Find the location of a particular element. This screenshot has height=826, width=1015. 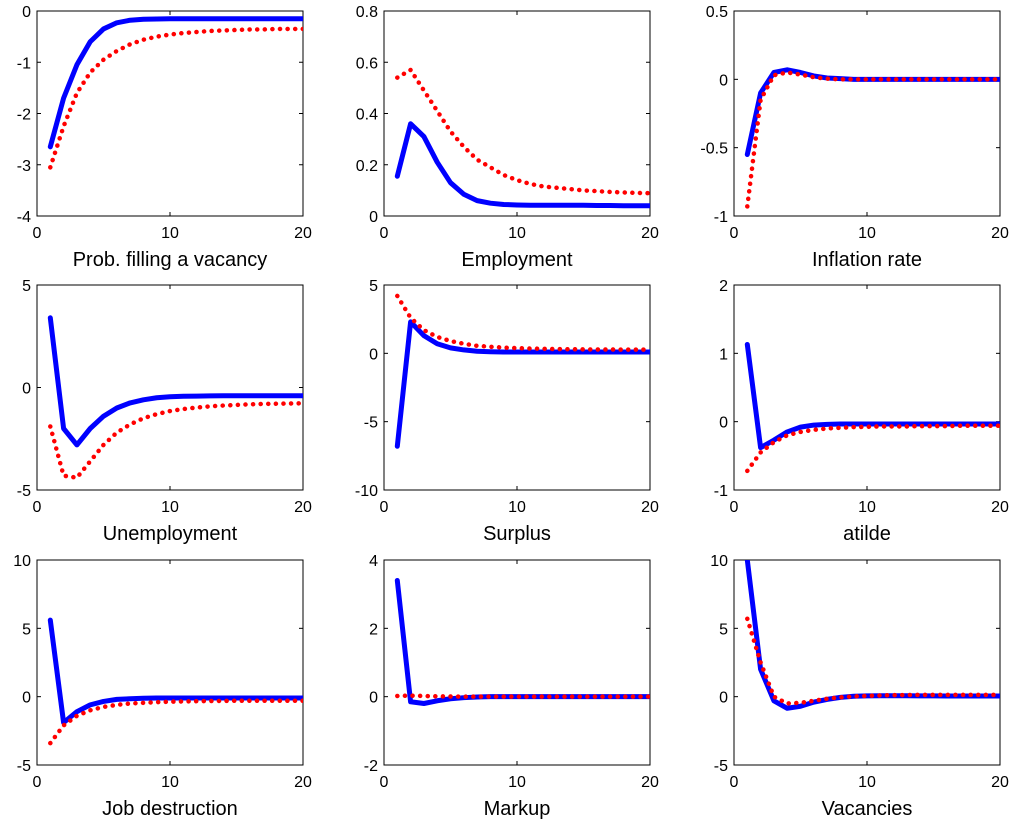

y-tick-label: 0.2 is located at coordinates (367, 166).